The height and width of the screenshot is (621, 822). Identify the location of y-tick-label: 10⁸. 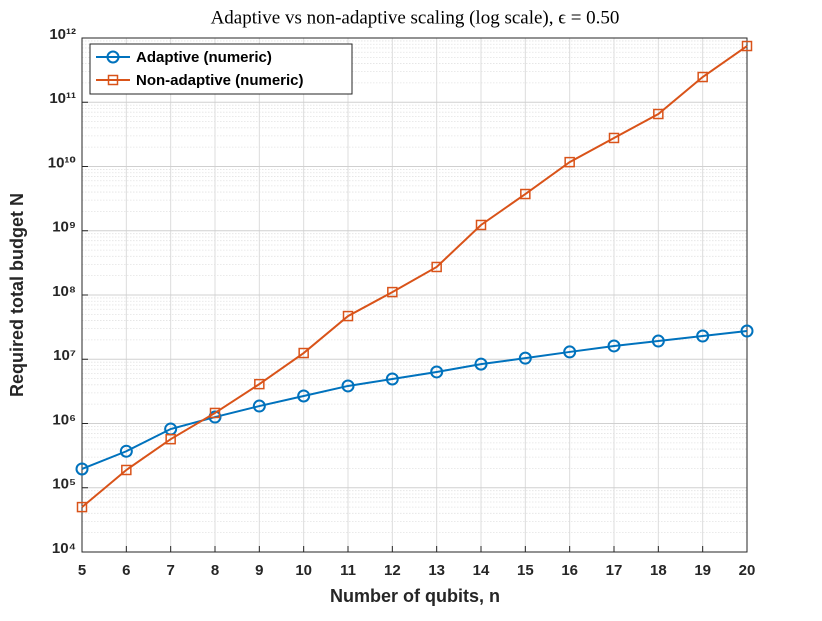
(64, 291).